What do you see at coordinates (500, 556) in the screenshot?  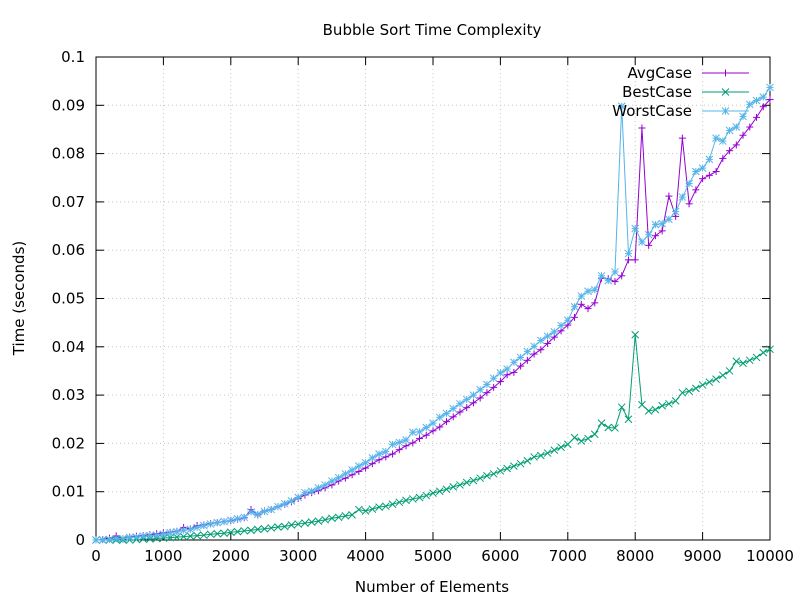 I see `x-tick-label: 6000` at bounding box center [500, 556].